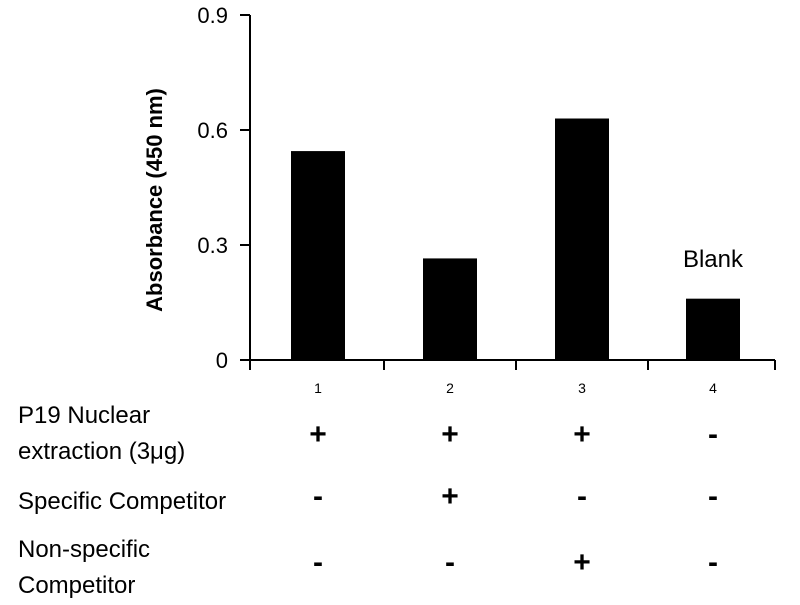  What do you see at coordinates (102, 451) in the screenshot?
I see `condition-label-line: extraction (3μg)` at bounding box center [102, 451].